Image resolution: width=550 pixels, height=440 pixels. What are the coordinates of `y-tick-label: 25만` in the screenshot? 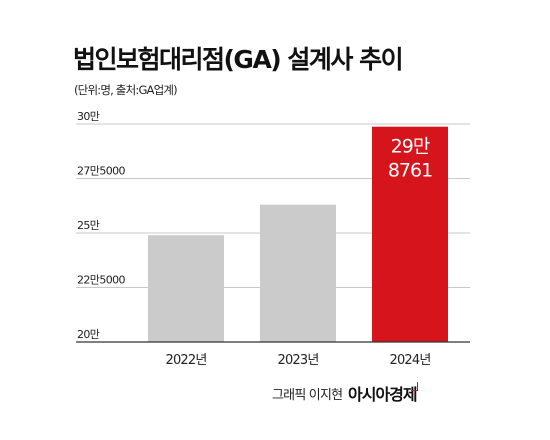 It's located at (88, 225).